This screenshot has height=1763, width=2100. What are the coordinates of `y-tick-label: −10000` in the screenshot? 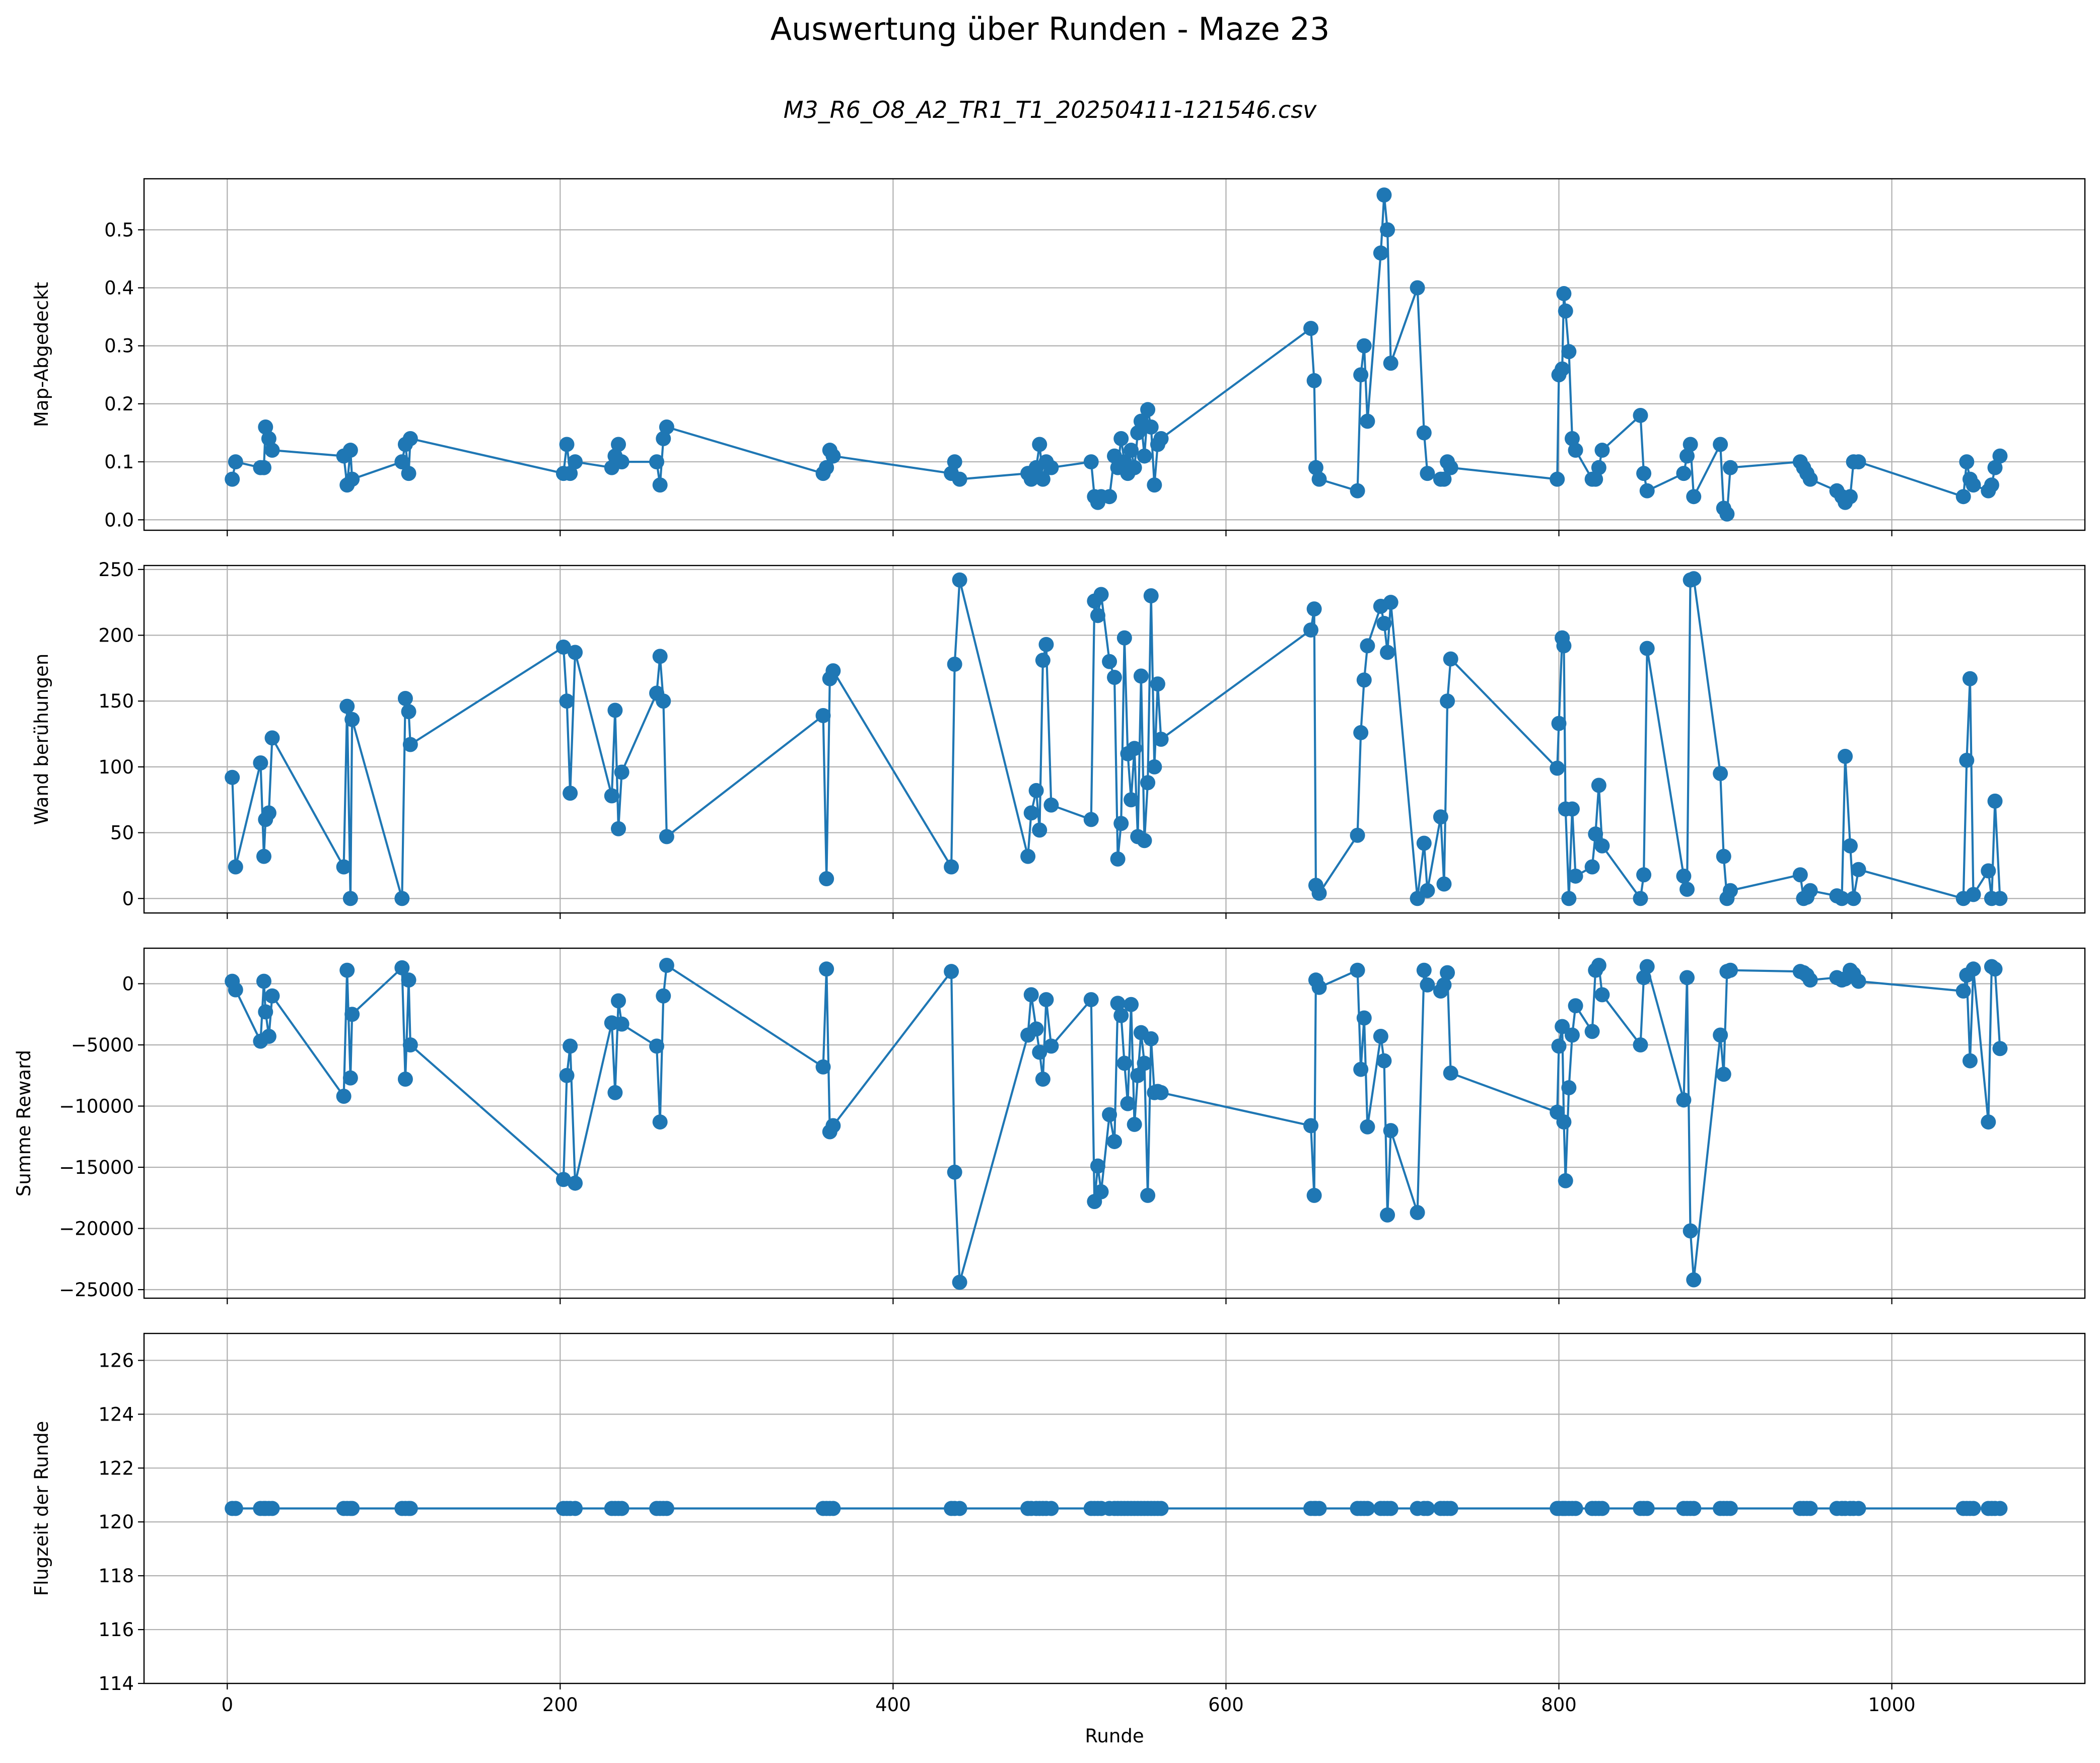 It's located at (96, 1106).